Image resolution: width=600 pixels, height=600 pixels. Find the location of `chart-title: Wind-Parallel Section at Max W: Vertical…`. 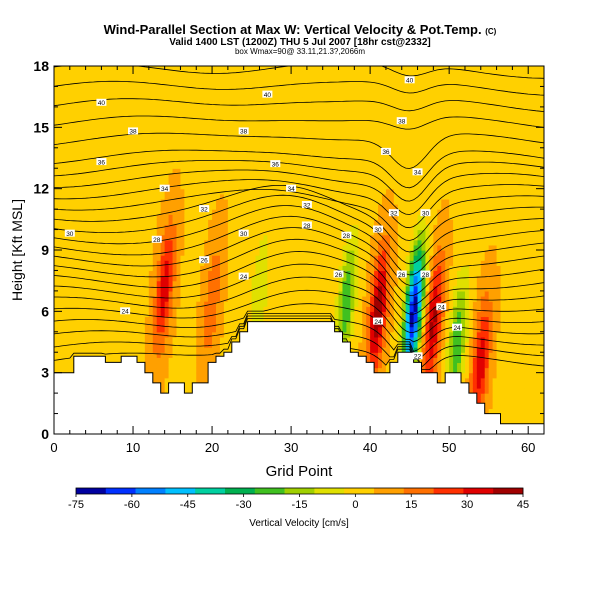

chart-title: Wind-Parallel Section at Max W: Vertical… is located at coordinates (300, 29).